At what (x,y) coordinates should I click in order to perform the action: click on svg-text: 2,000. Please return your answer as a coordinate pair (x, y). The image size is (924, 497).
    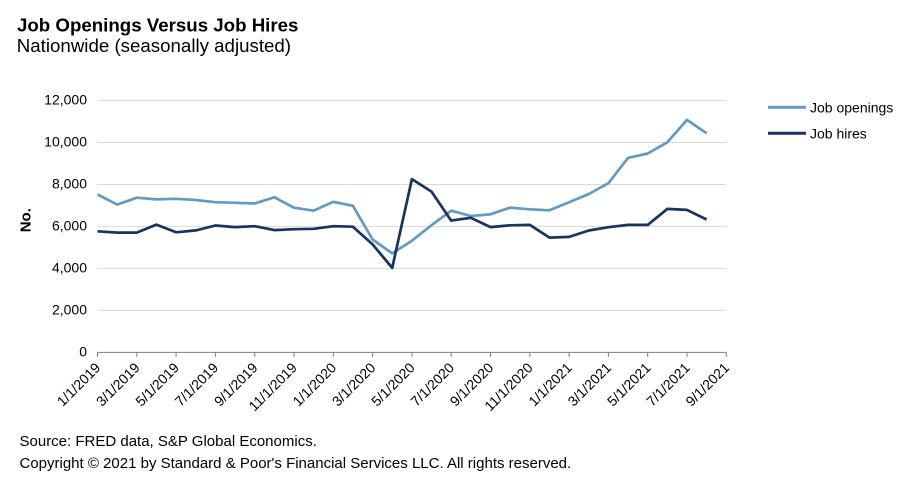
    Looking at the image, I should click on (69, 310).